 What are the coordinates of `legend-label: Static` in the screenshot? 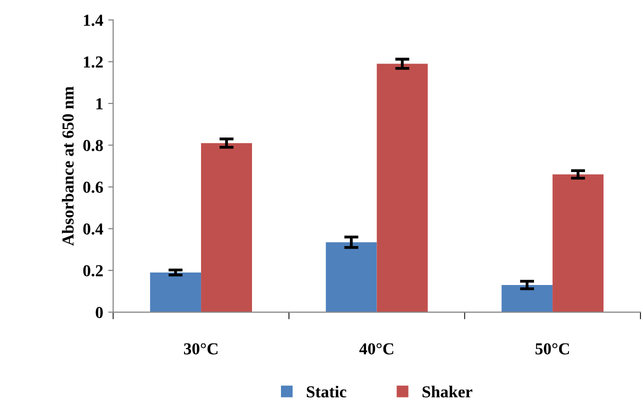 It's located at (326, 392).